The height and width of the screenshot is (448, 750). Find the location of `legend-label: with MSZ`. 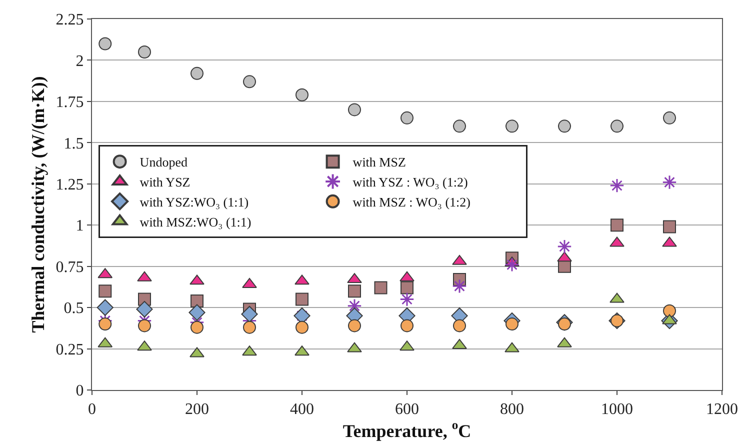

legend-label: with MSZ is located at coordinates (379, 162).